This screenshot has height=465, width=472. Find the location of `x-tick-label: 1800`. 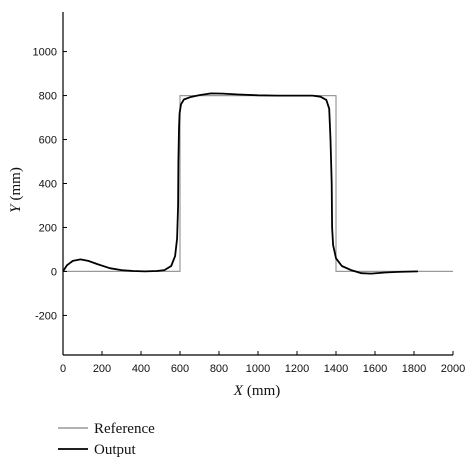

x-tick-label: 1800 is located at coordinates (414, 369).